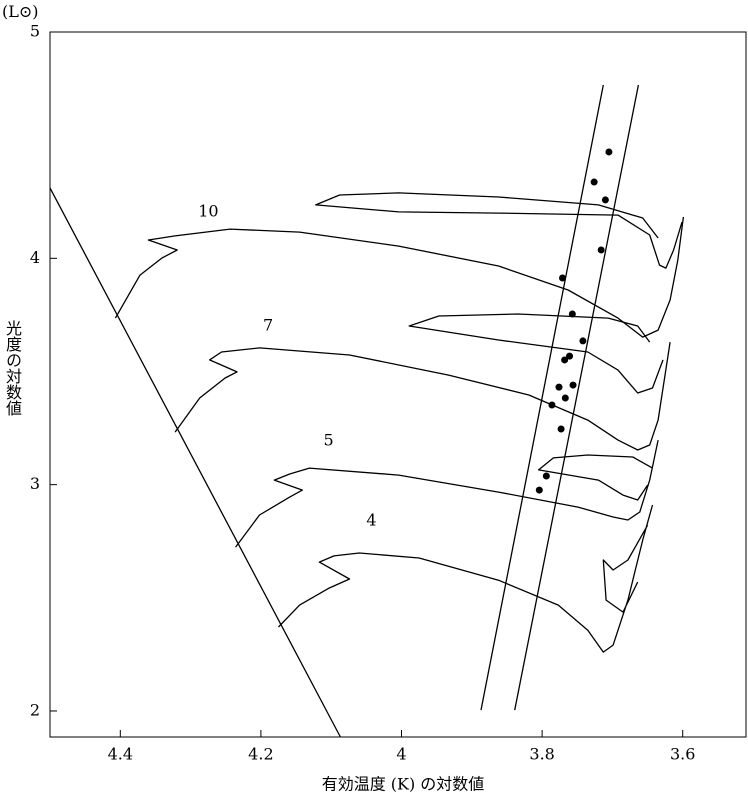  Describe the element at coordinates (20, 11) in the screenshot. I see `y-unit: (L⊙)` at that location.